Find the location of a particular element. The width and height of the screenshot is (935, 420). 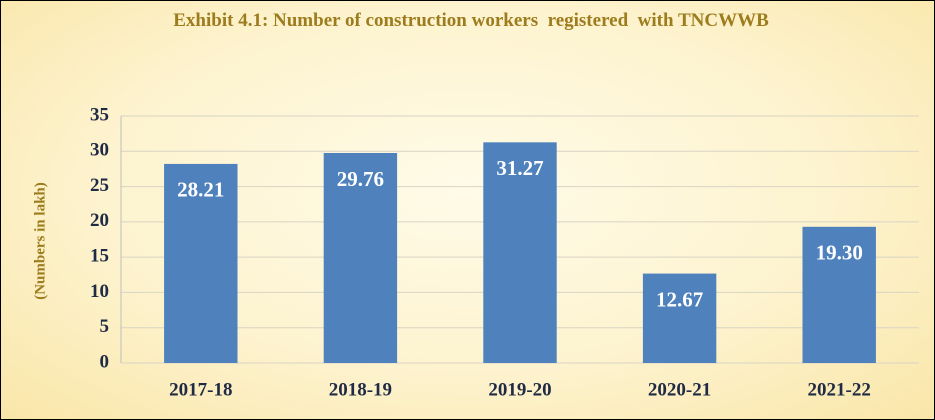

y-tick-label: 30 is located at coordinates (99, 150).